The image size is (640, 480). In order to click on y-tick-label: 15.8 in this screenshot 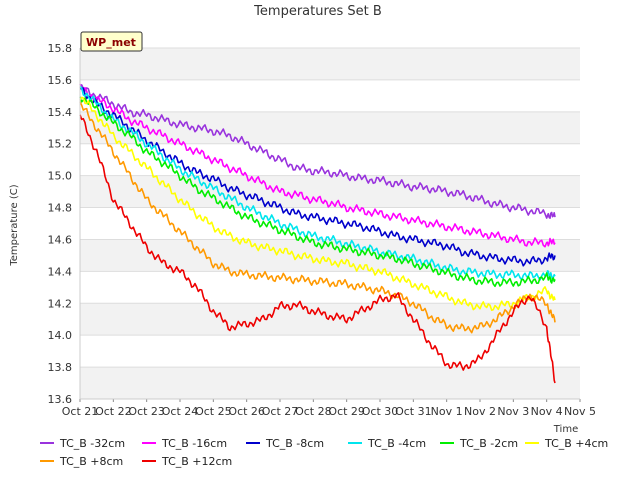, I will do `click(60, 48)`.